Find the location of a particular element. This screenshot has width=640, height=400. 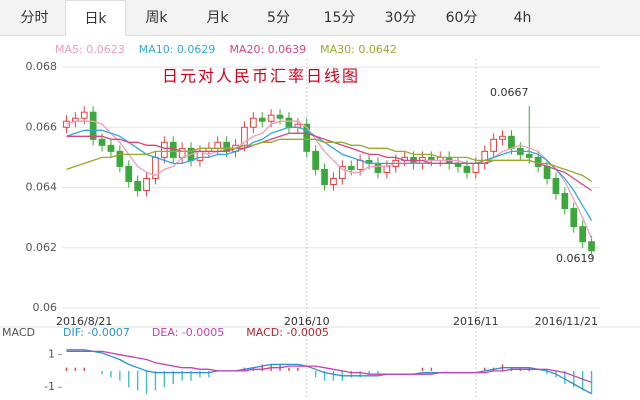

tab: 60分 is located at coordinates (461, 18).